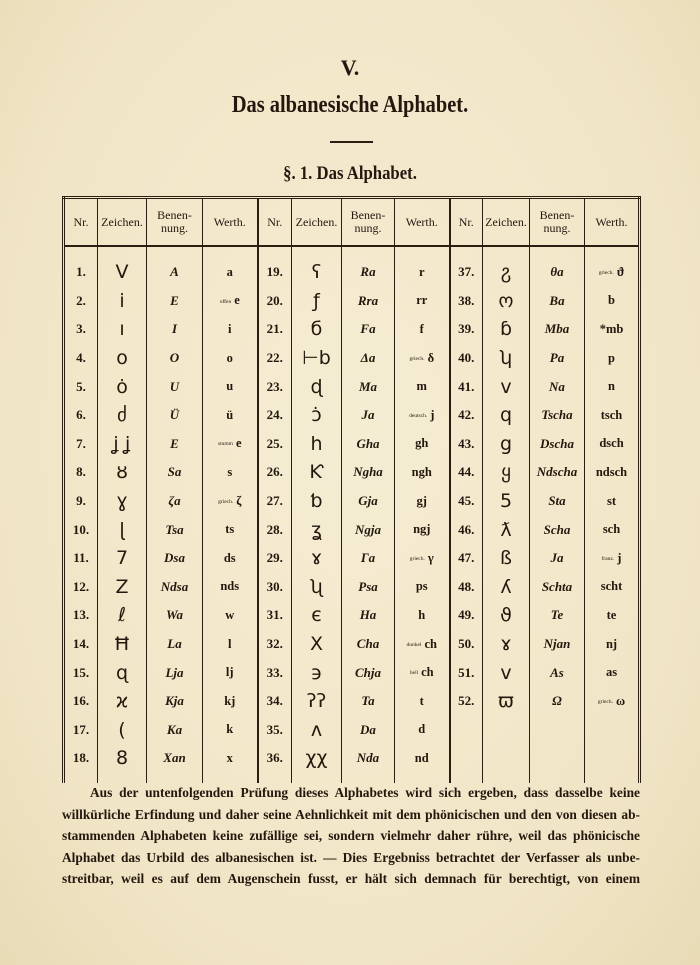 This screenshot has height=965, width=700. I want to click on letter-number: 38., so click(466, 301).